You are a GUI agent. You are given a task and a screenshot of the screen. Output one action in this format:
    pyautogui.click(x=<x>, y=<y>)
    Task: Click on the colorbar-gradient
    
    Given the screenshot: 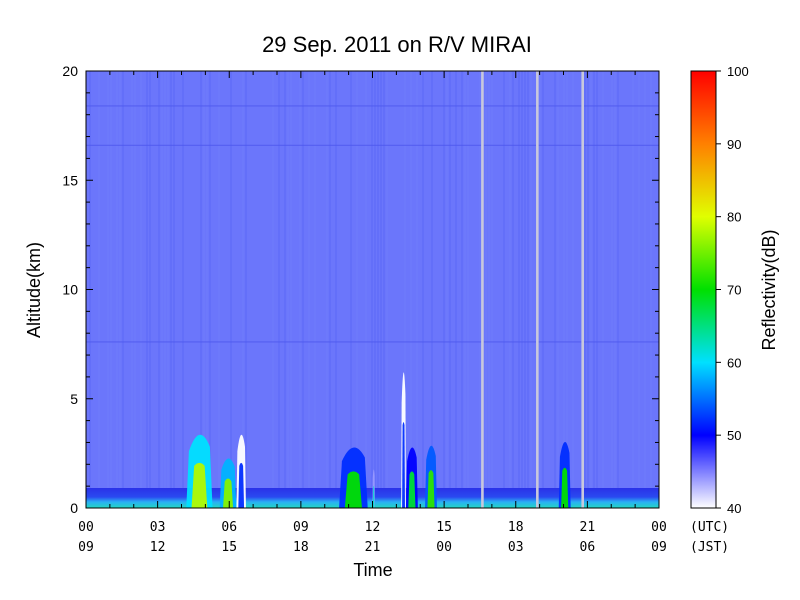 What is the action you would take?
    pyautogui.click(x=703, y=289)
    